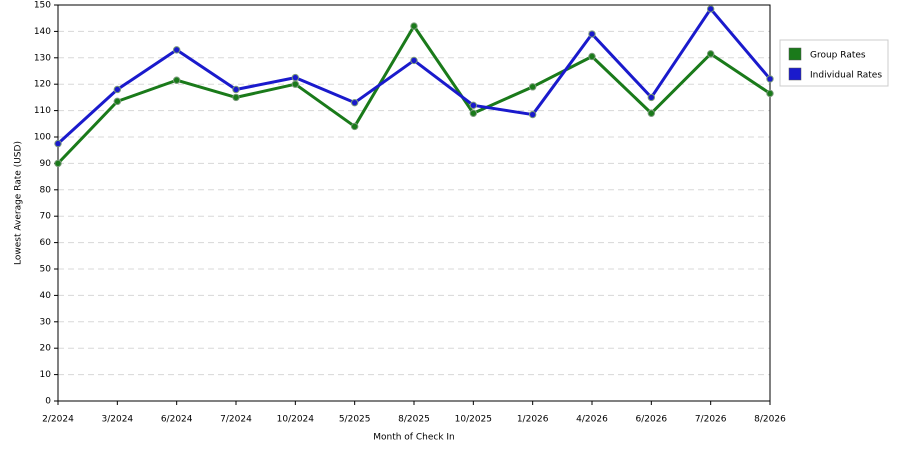 The width and height of the screenshot is (900, 450). What do you see at coordinates (46, 190) in the screenshot?
I see `y-tick-label: 80` at bounding box center [46, 190].